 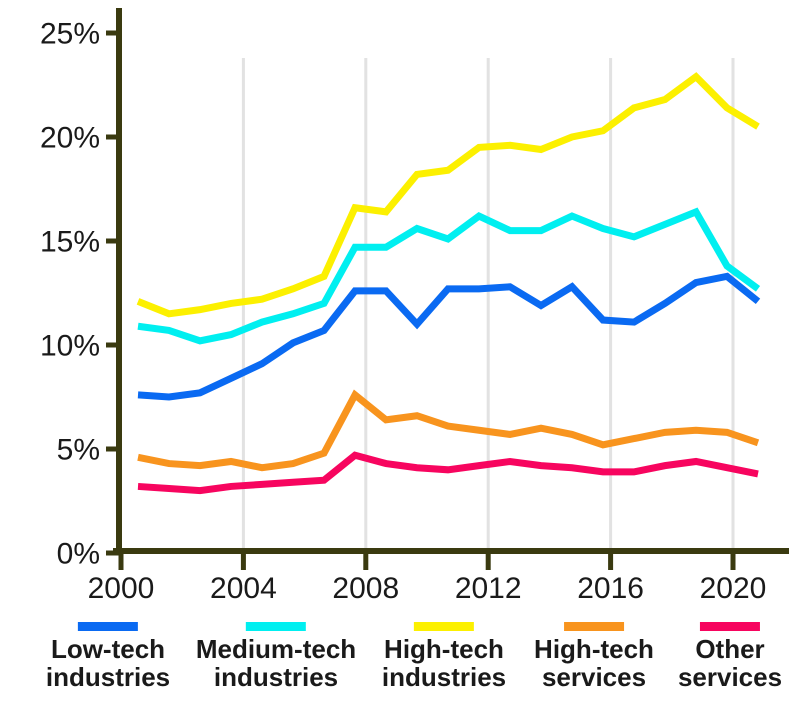 What do you see at coordinates (70, 242) in the screenshot?
I see `y-tick-label-15: 15%` at bounding box center [70, 242].